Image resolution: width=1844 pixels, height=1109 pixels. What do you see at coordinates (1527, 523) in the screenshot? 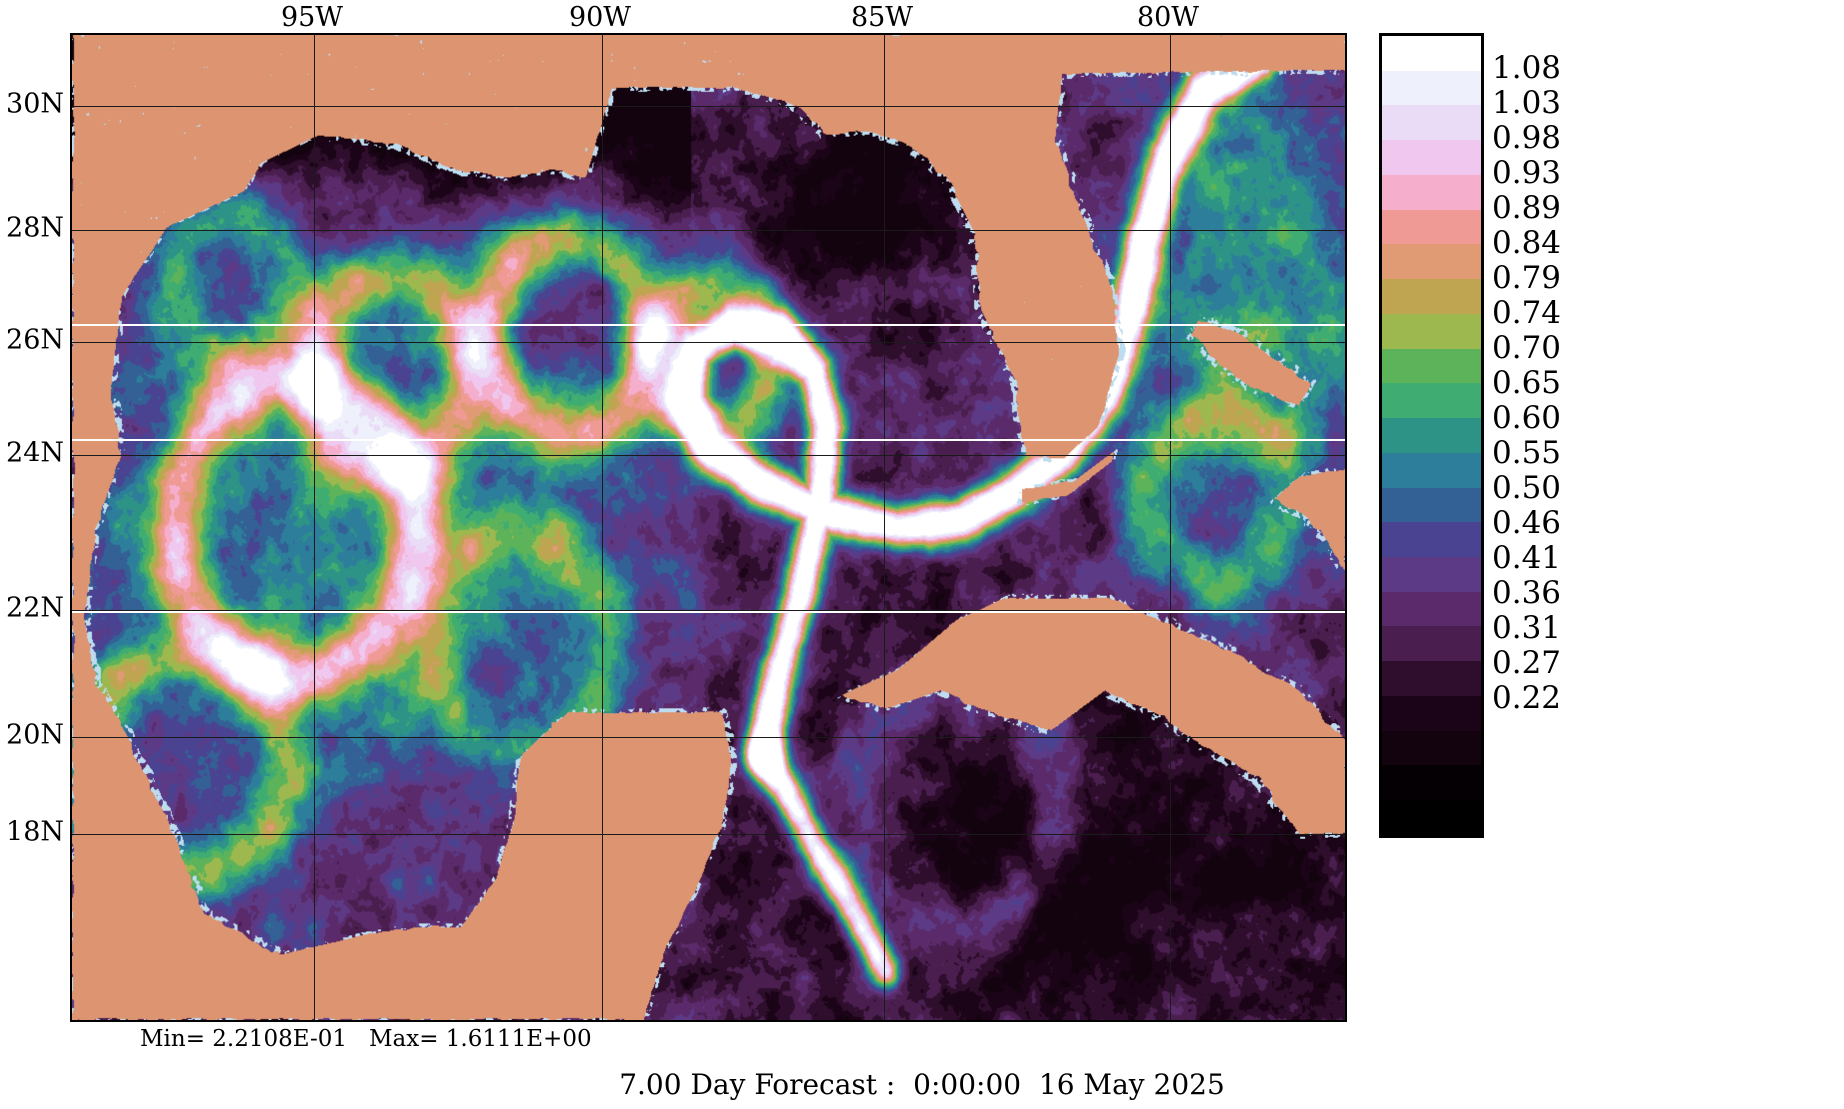
I see `colorbar-tick-0-46: 0.46` at bounding box center [1527, 523].